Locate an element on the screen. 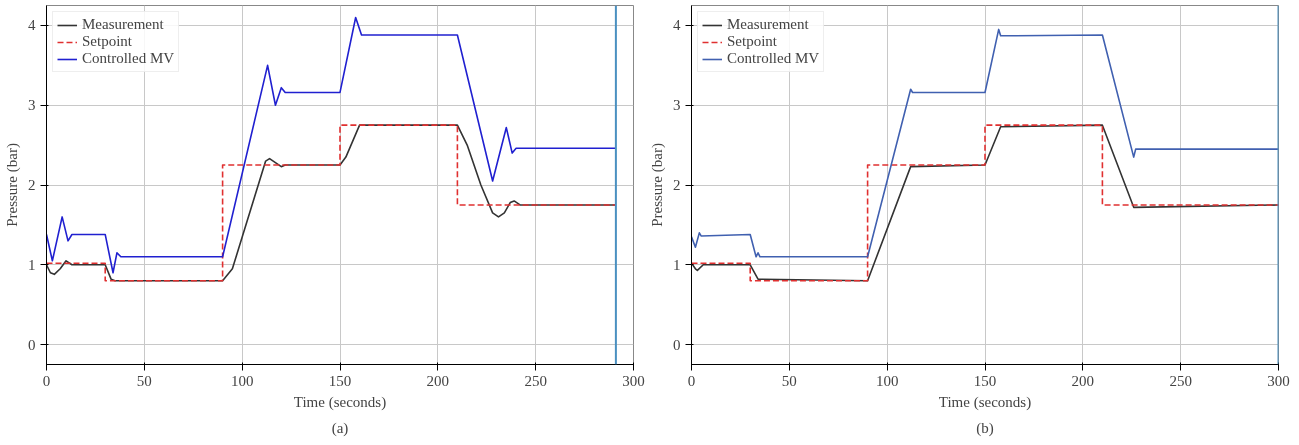 The image size is (1299, 445). text: (a) is located at coordinates (340, 428).